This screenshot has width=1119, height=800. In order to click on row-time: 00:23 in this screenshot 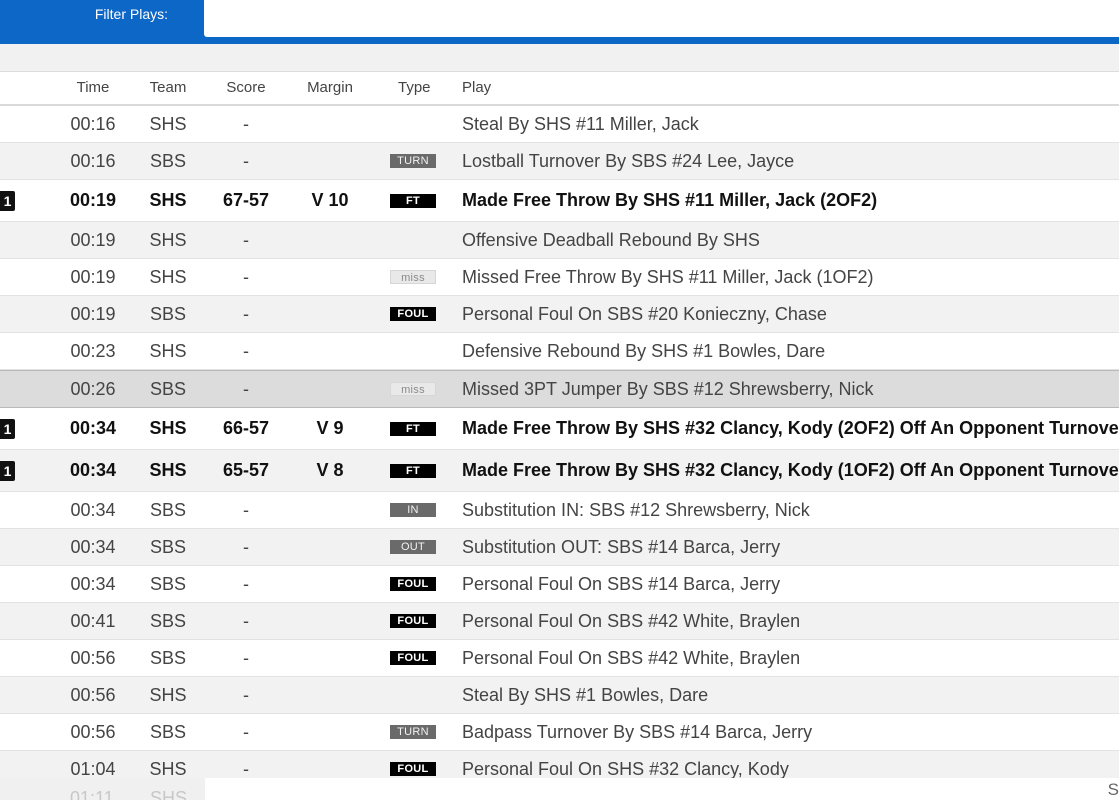, I will do `click(93, 351)`.